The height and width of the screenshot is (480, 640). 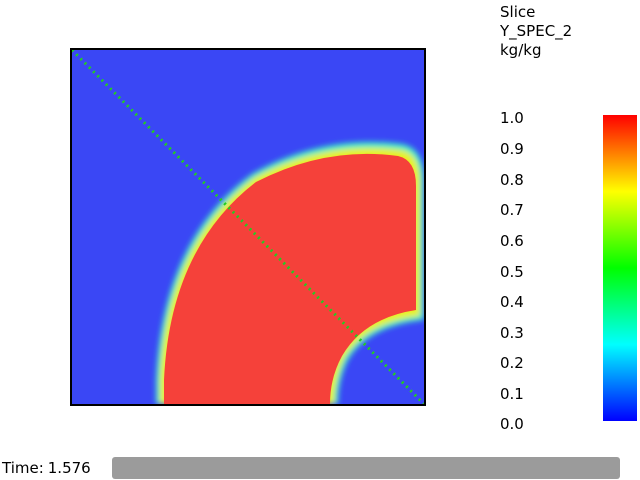 I want to click on colorbar, so click(x=620, y=268).